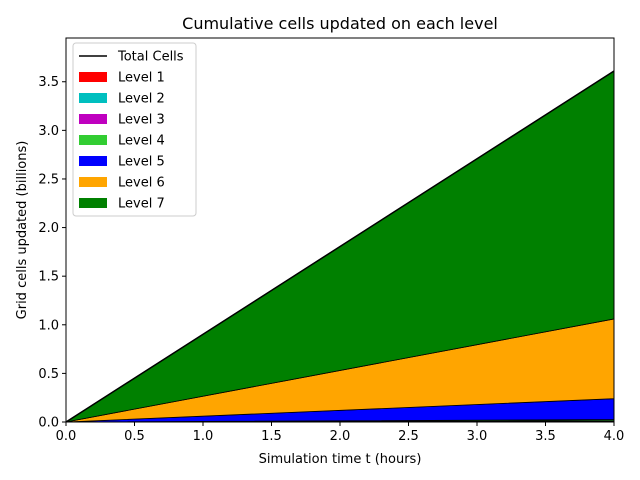  Describe the element at coordinates (150, 57) in the screenshot. I see `legend-label: Total Cells` at that location.